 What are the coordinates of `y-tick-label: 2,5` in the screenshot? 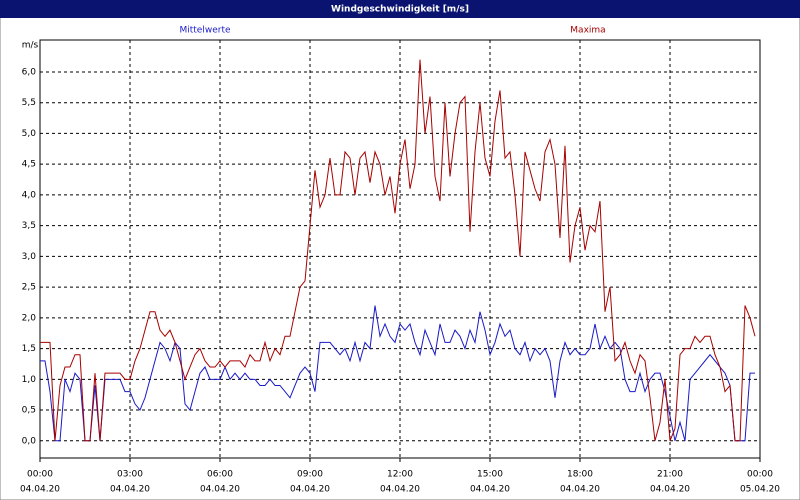 It's located at (29, 288).